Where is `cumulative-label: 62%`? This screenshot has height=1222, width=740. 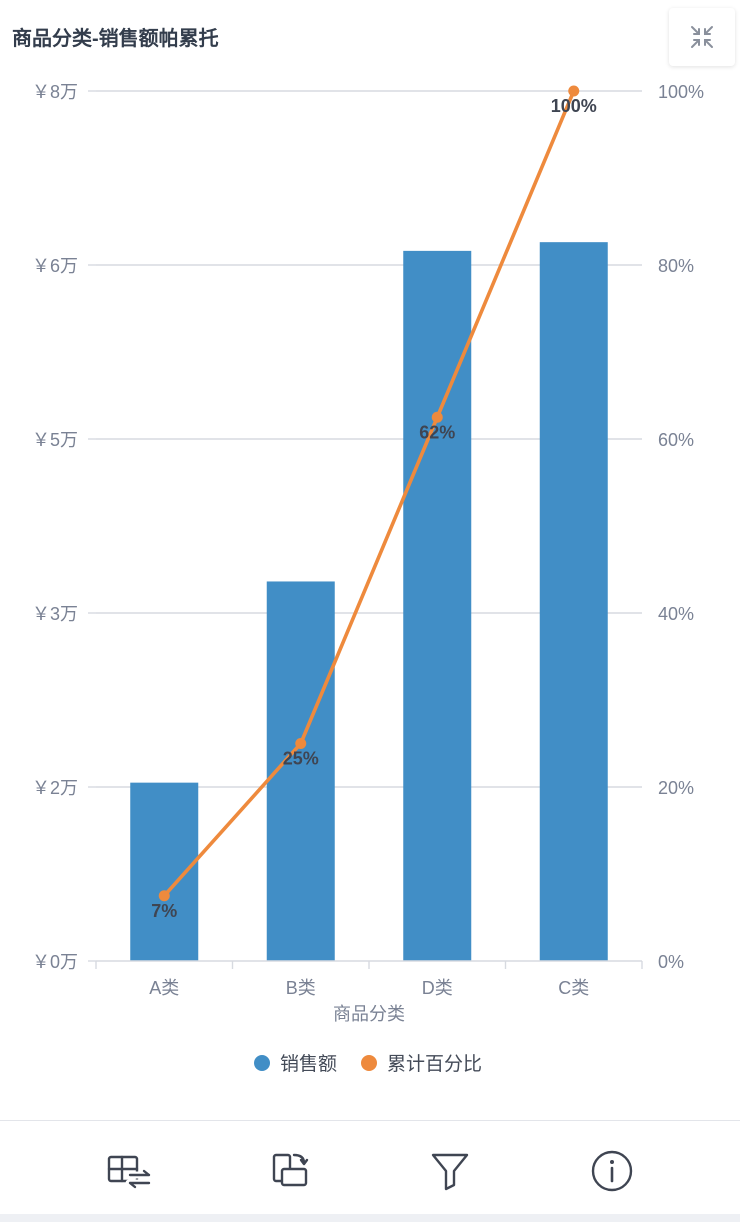
cumulative-label: 62% is located at coordinates (437, 432).